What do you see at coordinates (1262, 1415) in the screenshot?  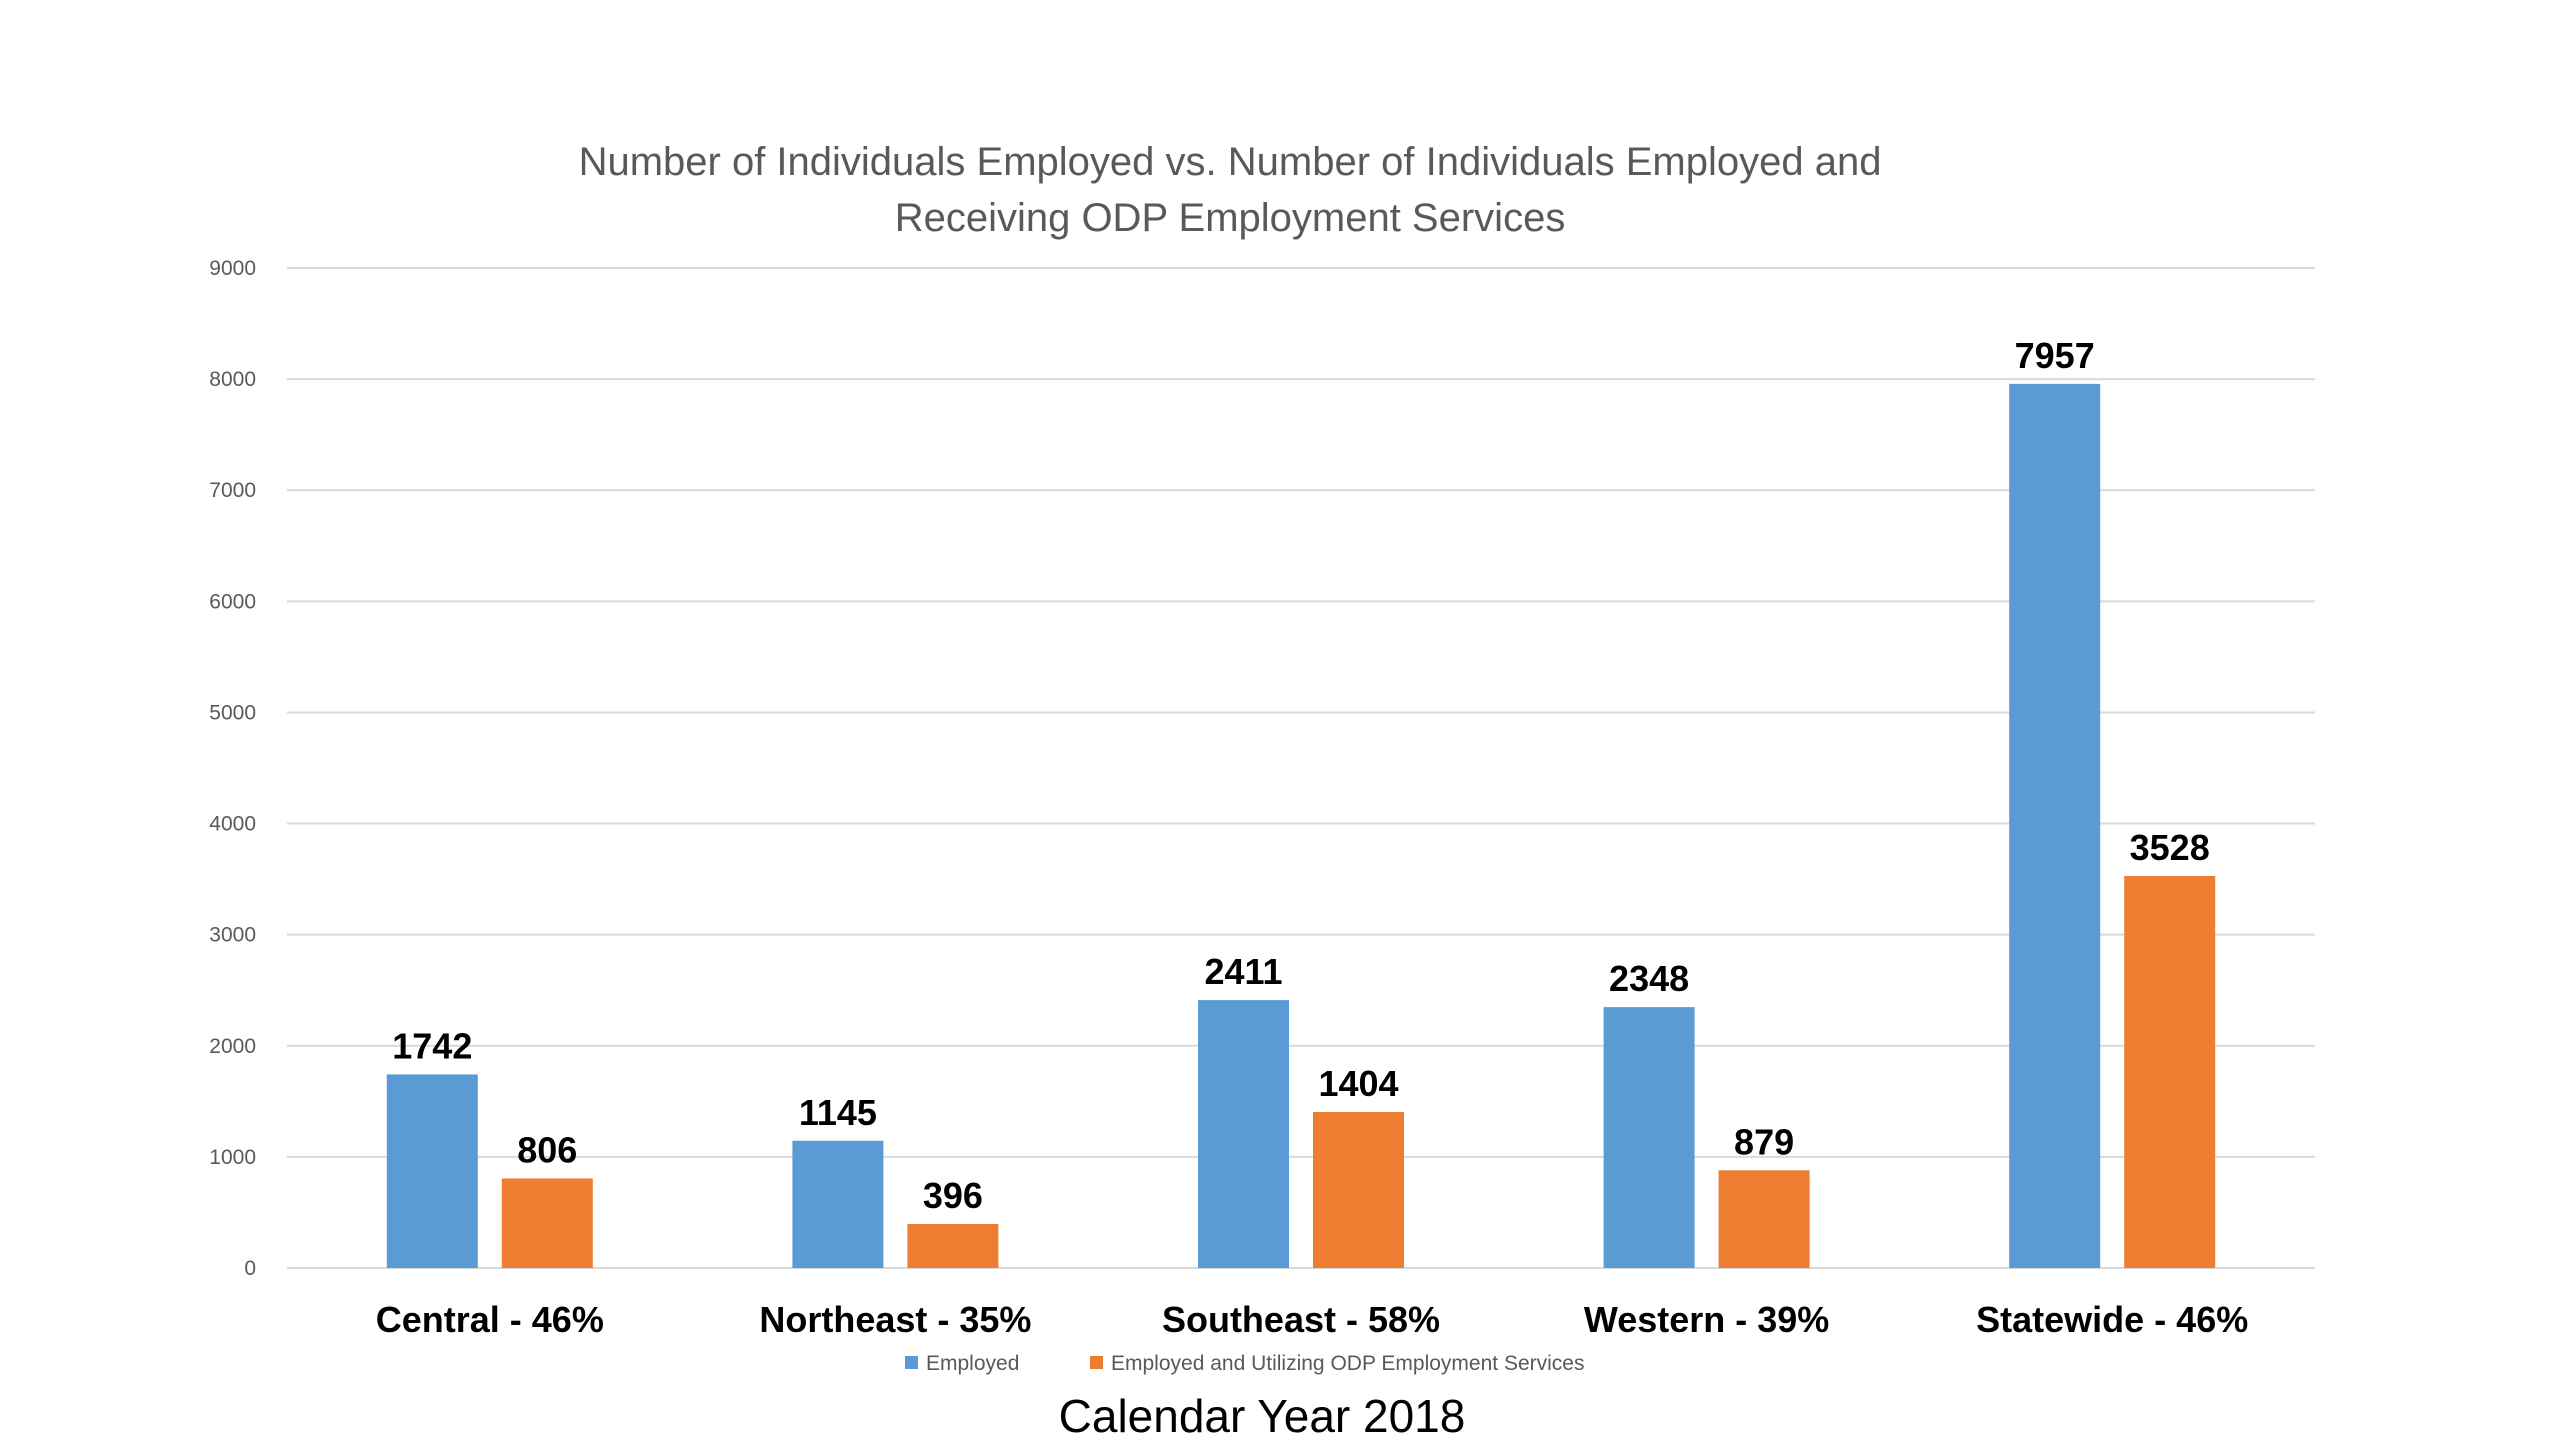 I see `footer-caption: Calendar Year 2018` at bounding box center [1262, 1415].